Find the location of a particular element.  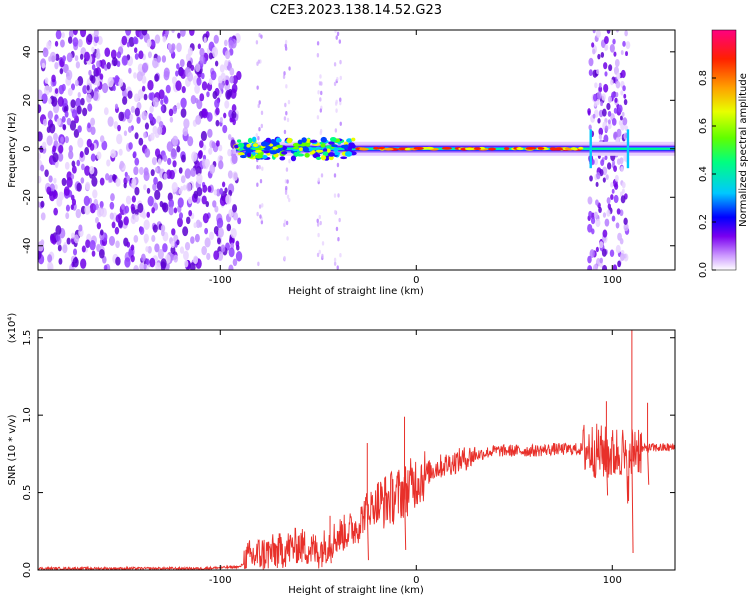

spectrogram-y-tick-label: 40 is located at coordinates (27, 51).